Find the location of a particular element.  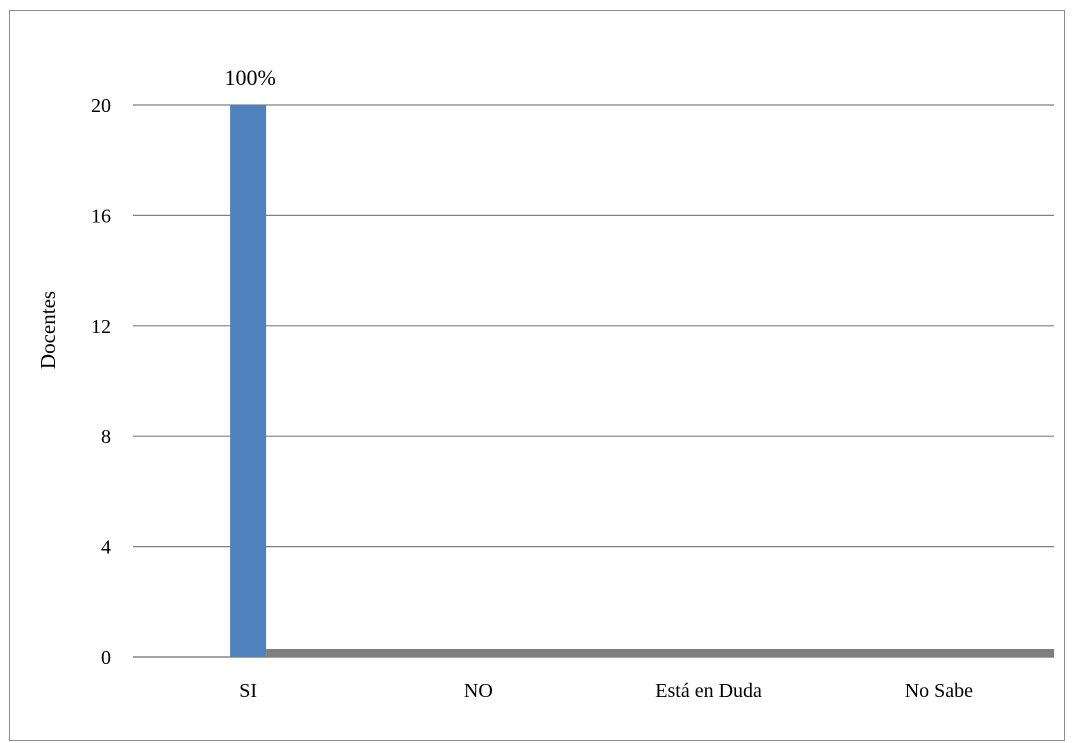

data-labels: 100% is located at coordinates (249, 77).